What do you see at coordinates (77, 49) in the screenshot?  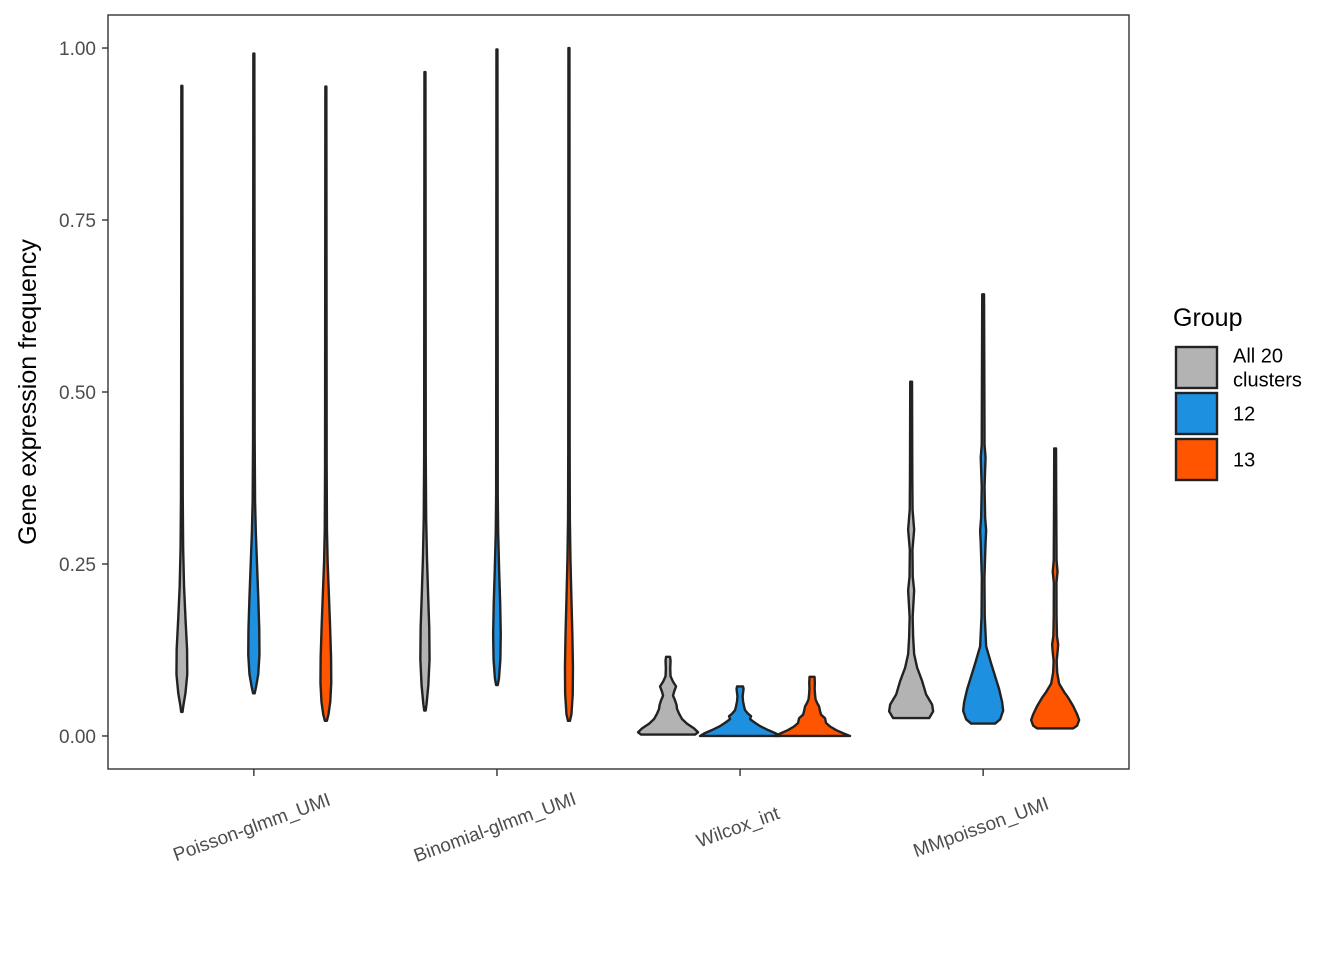 I see `y-tick-label: 1.00` at bounding box center [77, 49].